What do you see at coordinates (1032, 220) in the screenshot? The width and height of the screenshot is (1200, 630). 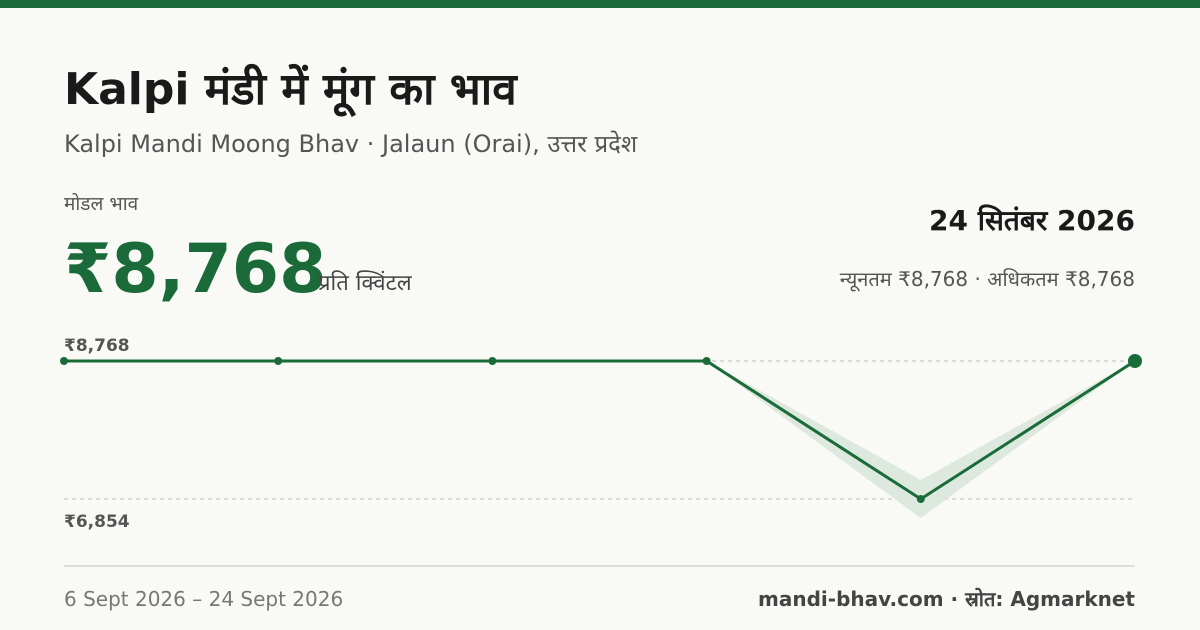 I see `date: 24 सितंबर 2026` at bounding box center [1032, 220].